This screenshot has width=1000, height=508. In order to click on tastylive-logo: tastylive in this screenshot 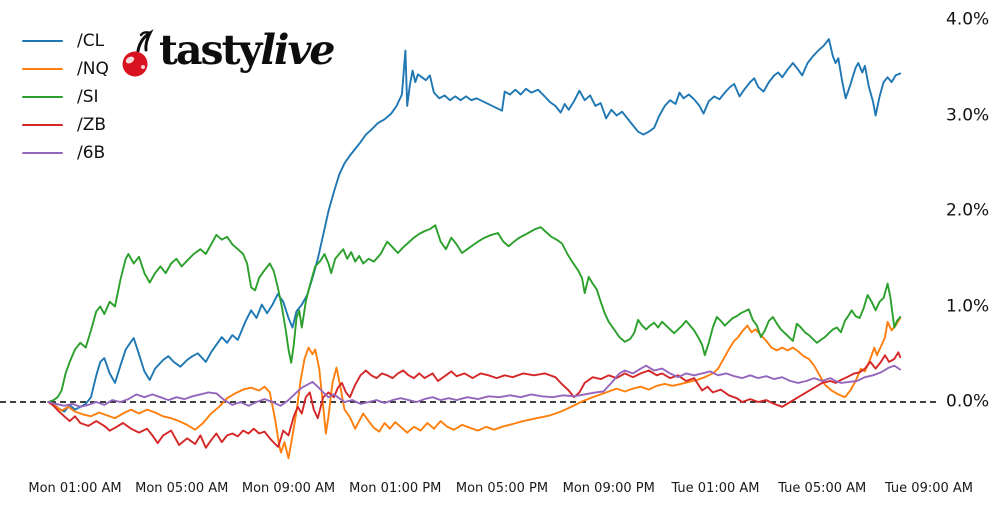, I will do `click(223, 53)`.